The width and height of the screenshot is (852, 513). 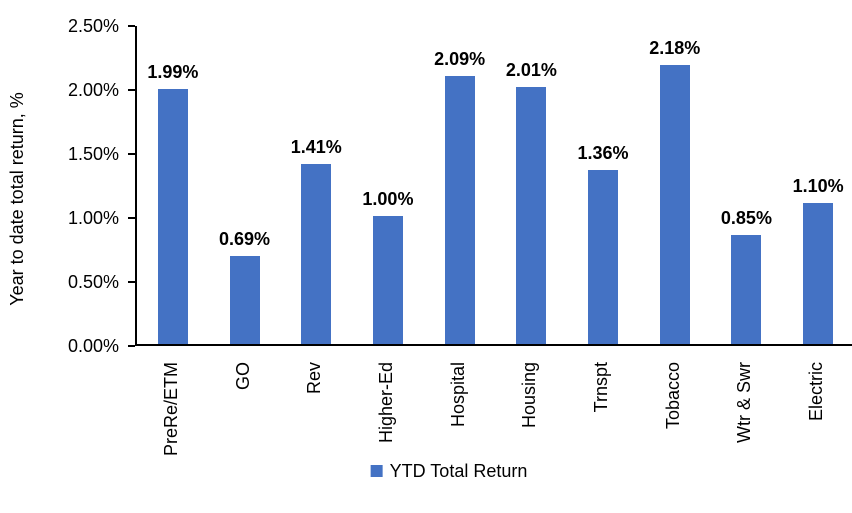 I want to click on bar-value-label: 0.69%, so click(x=245, y=238).